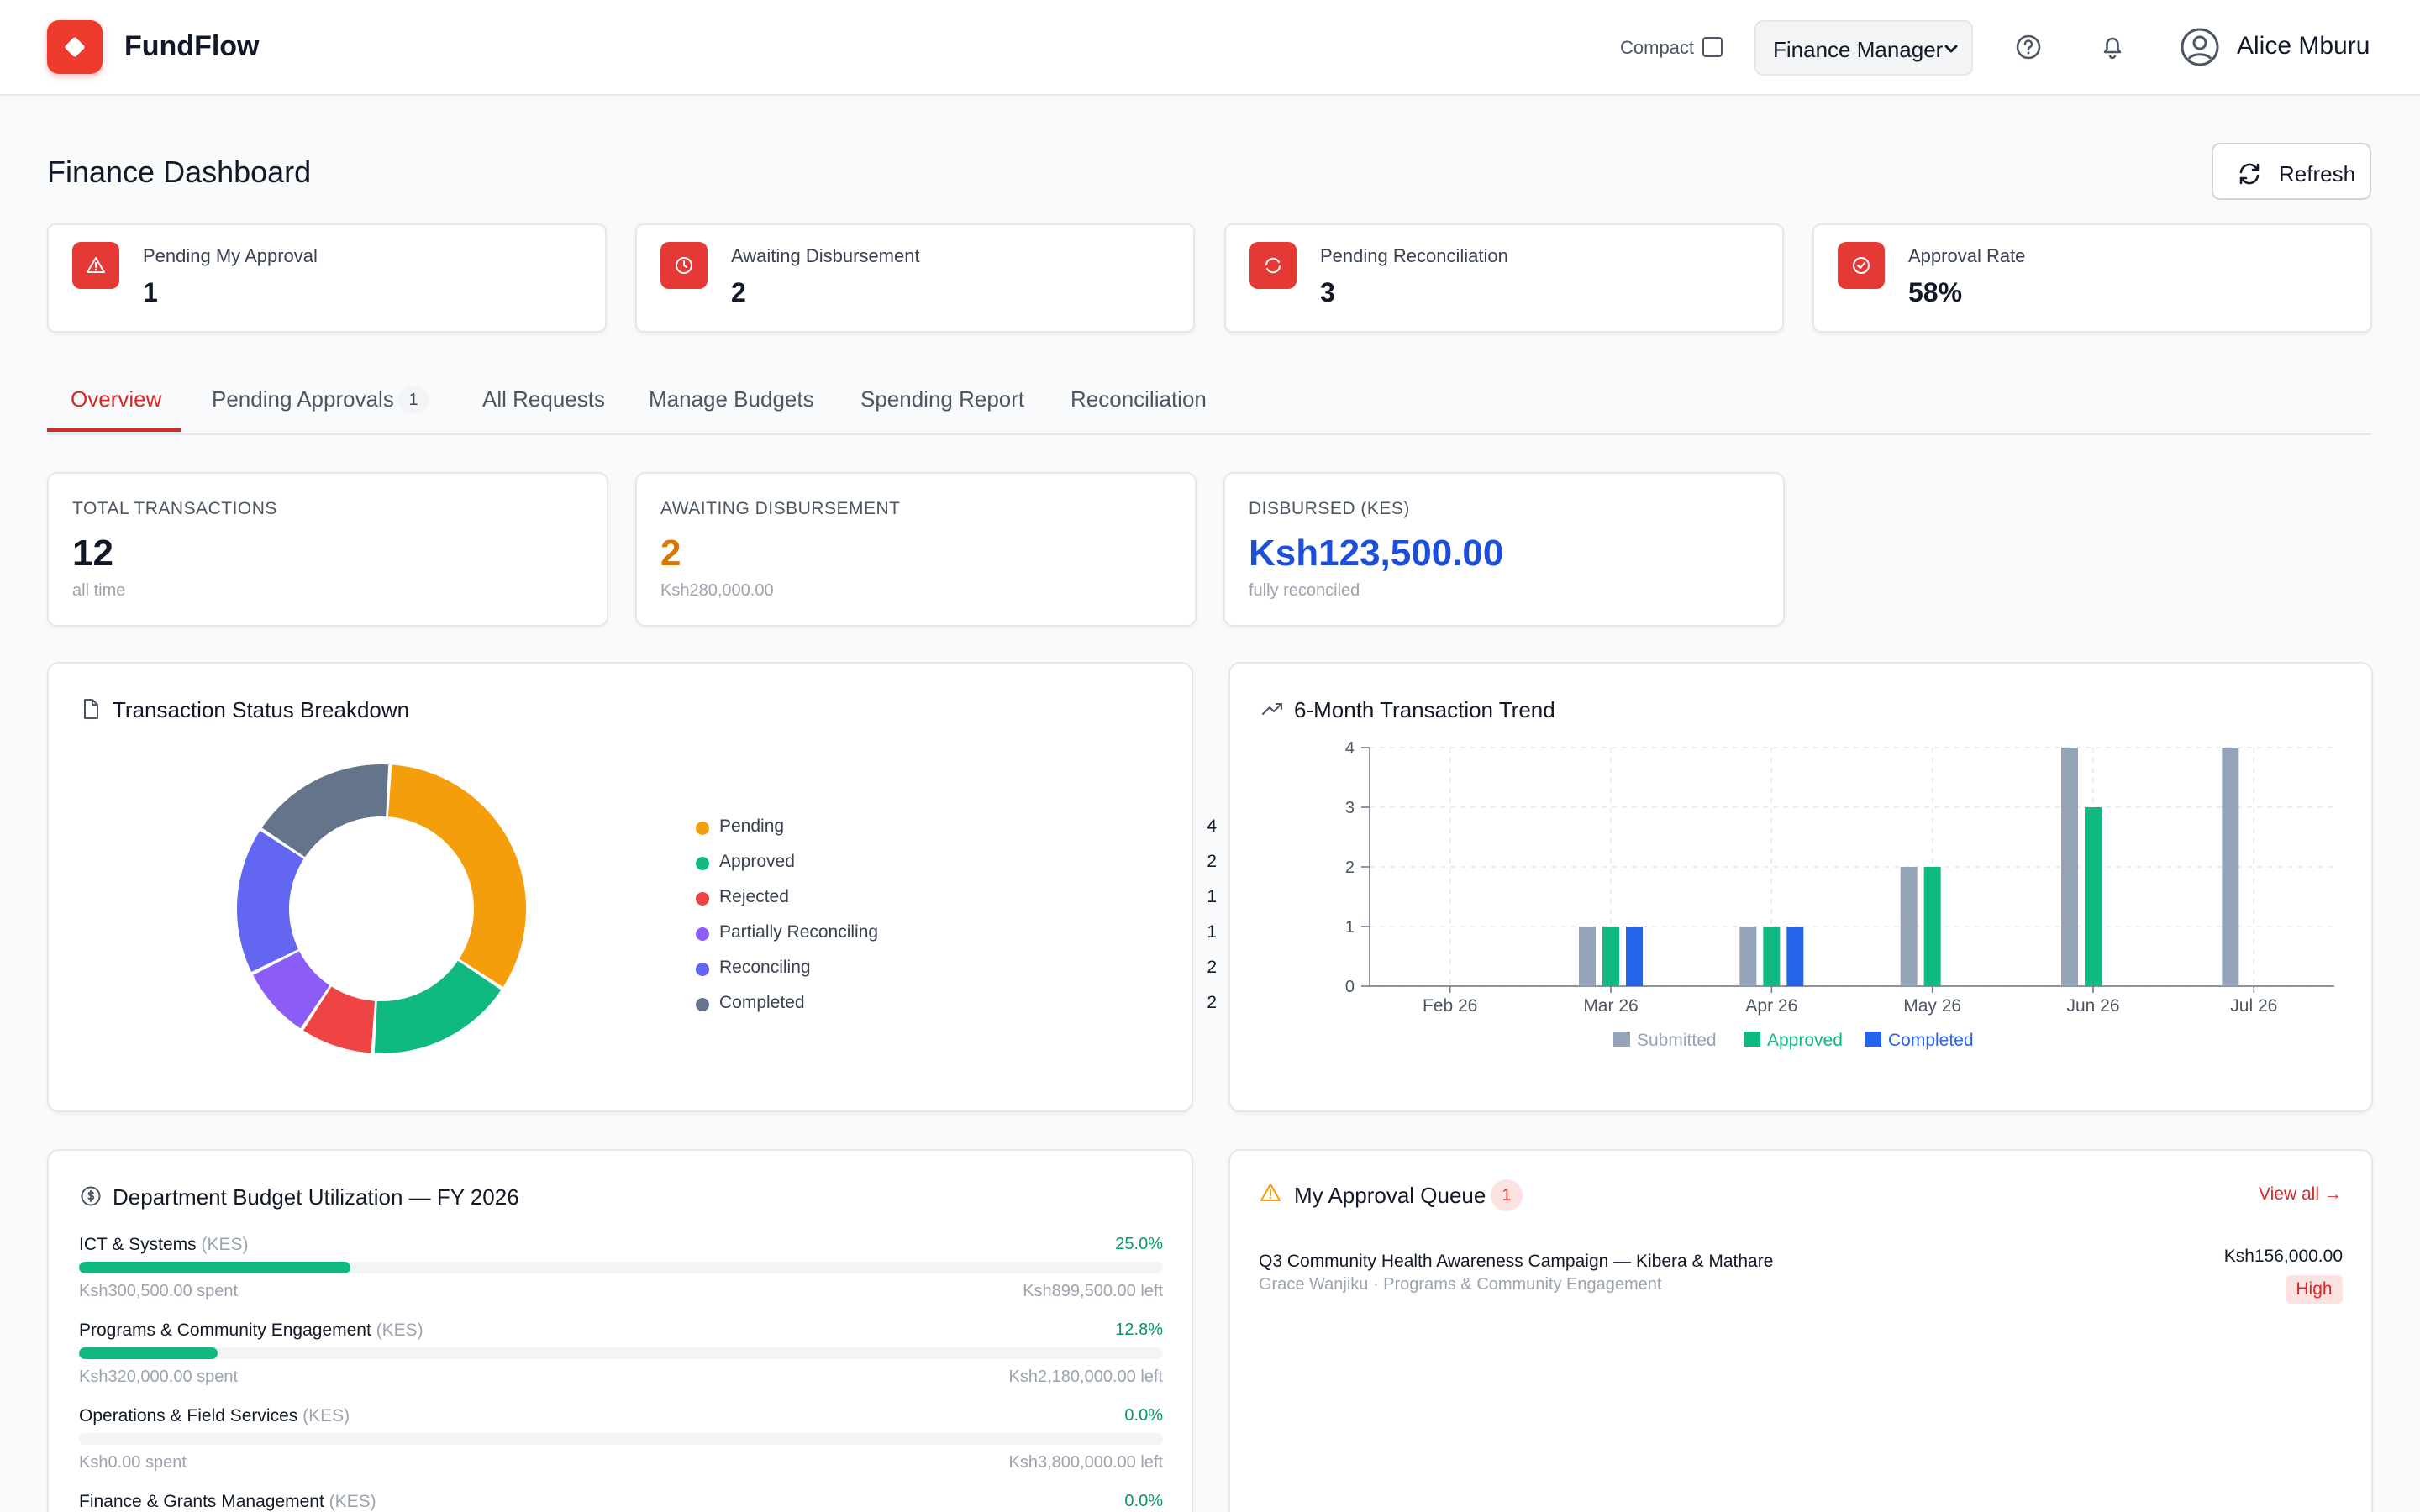 Image resolution: width=2420 pixels, height=1512 pixels. What do you see at coordinates (1863, 48) in the screenshot?
I see `role-select: Finance Manager` at bounding box center [1863, 48].